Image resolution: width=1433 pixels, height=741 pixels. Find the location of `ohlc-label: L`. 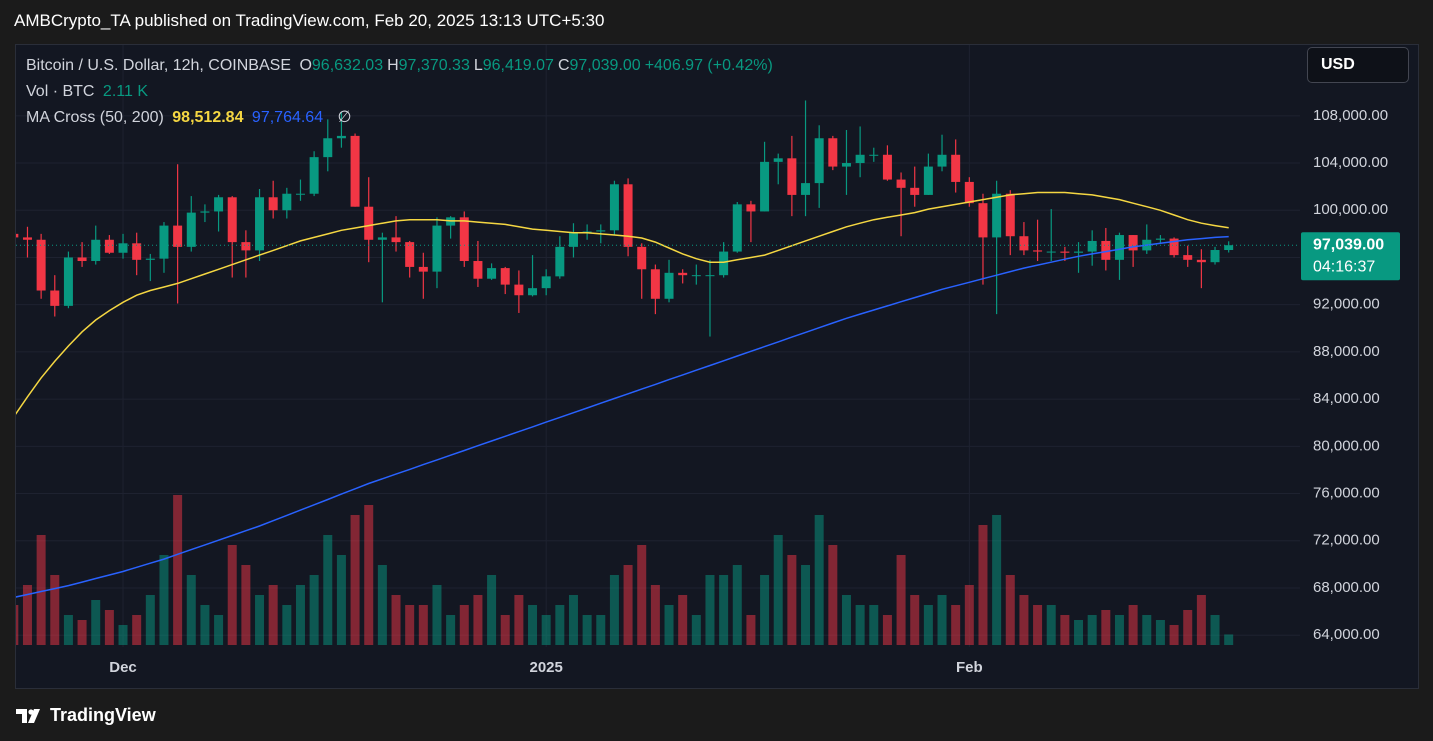

ohlc-label: L is located at coordinates (478, 65).